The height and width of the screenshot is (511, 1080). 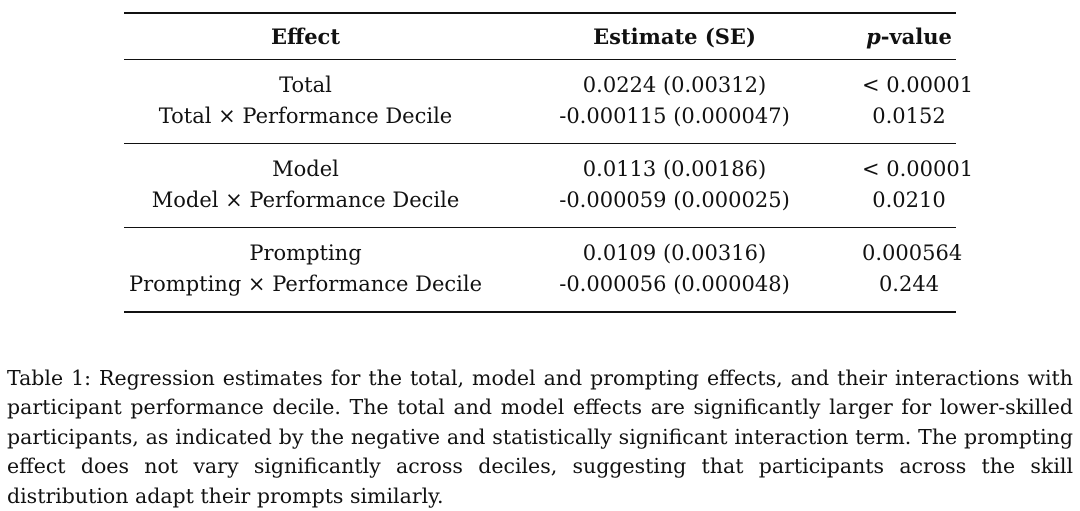 I want to click on cell-effect: Model, so click(x=305, y=165).